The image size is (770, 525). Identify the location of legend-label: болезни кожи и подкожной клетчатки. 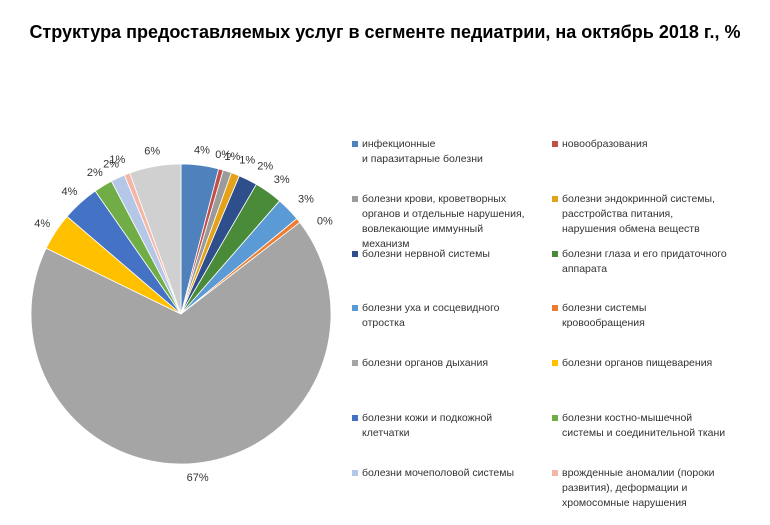
(427, 425).